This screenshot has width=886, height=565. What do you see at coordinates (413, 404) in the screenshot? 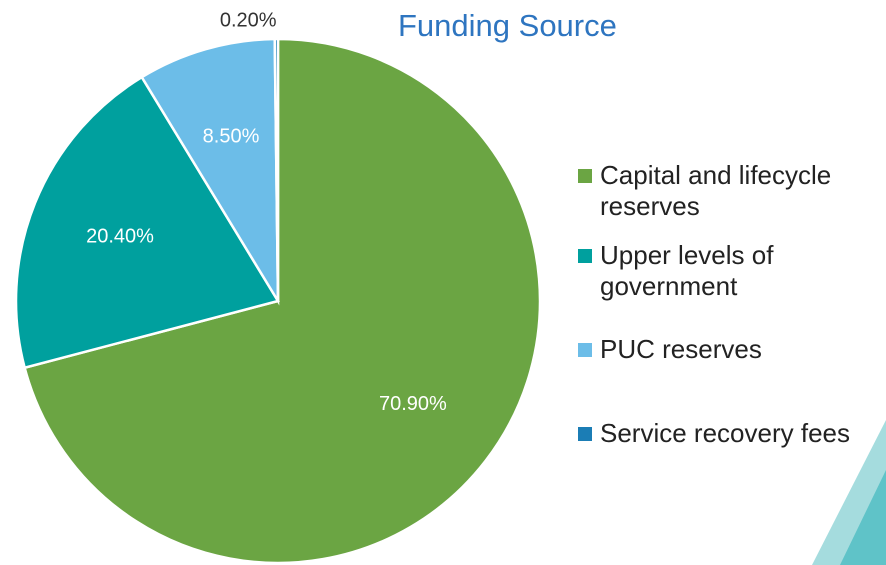
I see `data-label: 70.90%` at bounding box center [413, 404].